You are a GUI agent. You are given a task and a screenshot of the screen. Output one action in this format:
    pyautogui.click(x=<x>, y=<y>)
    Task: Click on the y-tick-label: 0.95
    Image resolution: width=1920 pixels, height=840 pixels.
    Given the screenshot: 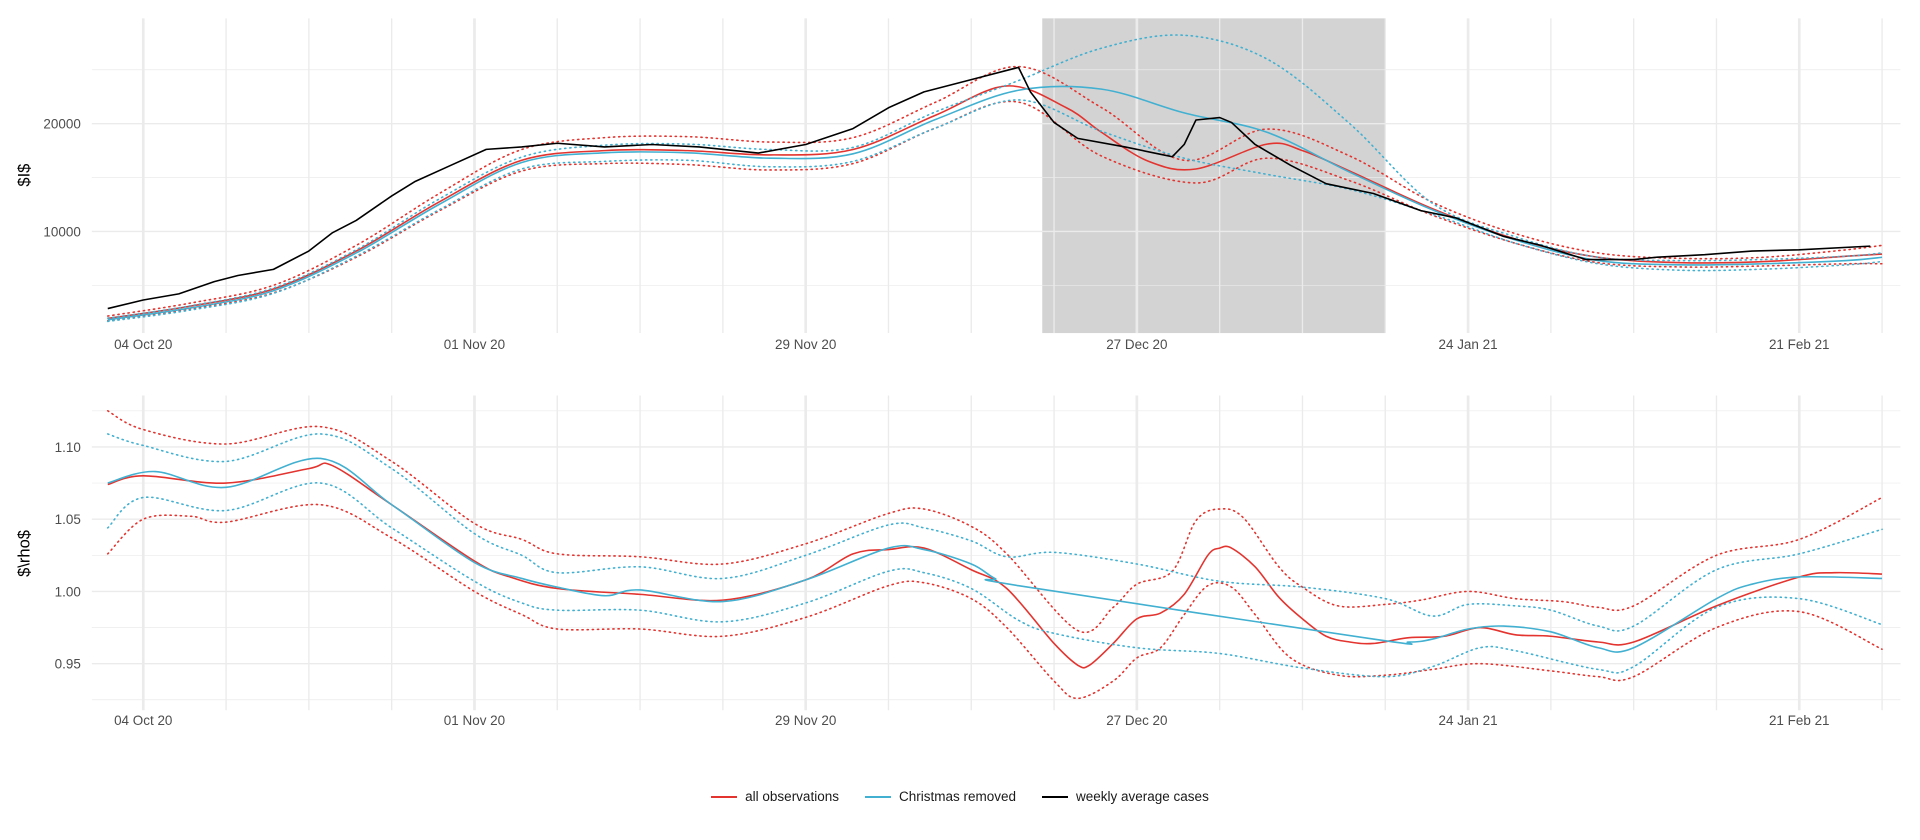 What is the action you would take?
    pyautogui.click(x=68, y=664)
    